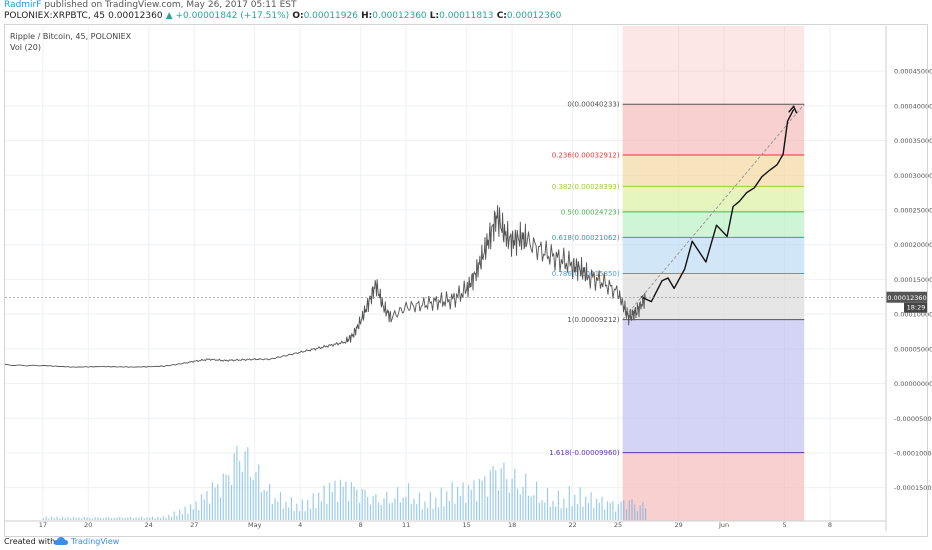 The height and width of the screenshot is (550, 932). I want to click on y-tick-label: 0.00030000, so click(913, 176).